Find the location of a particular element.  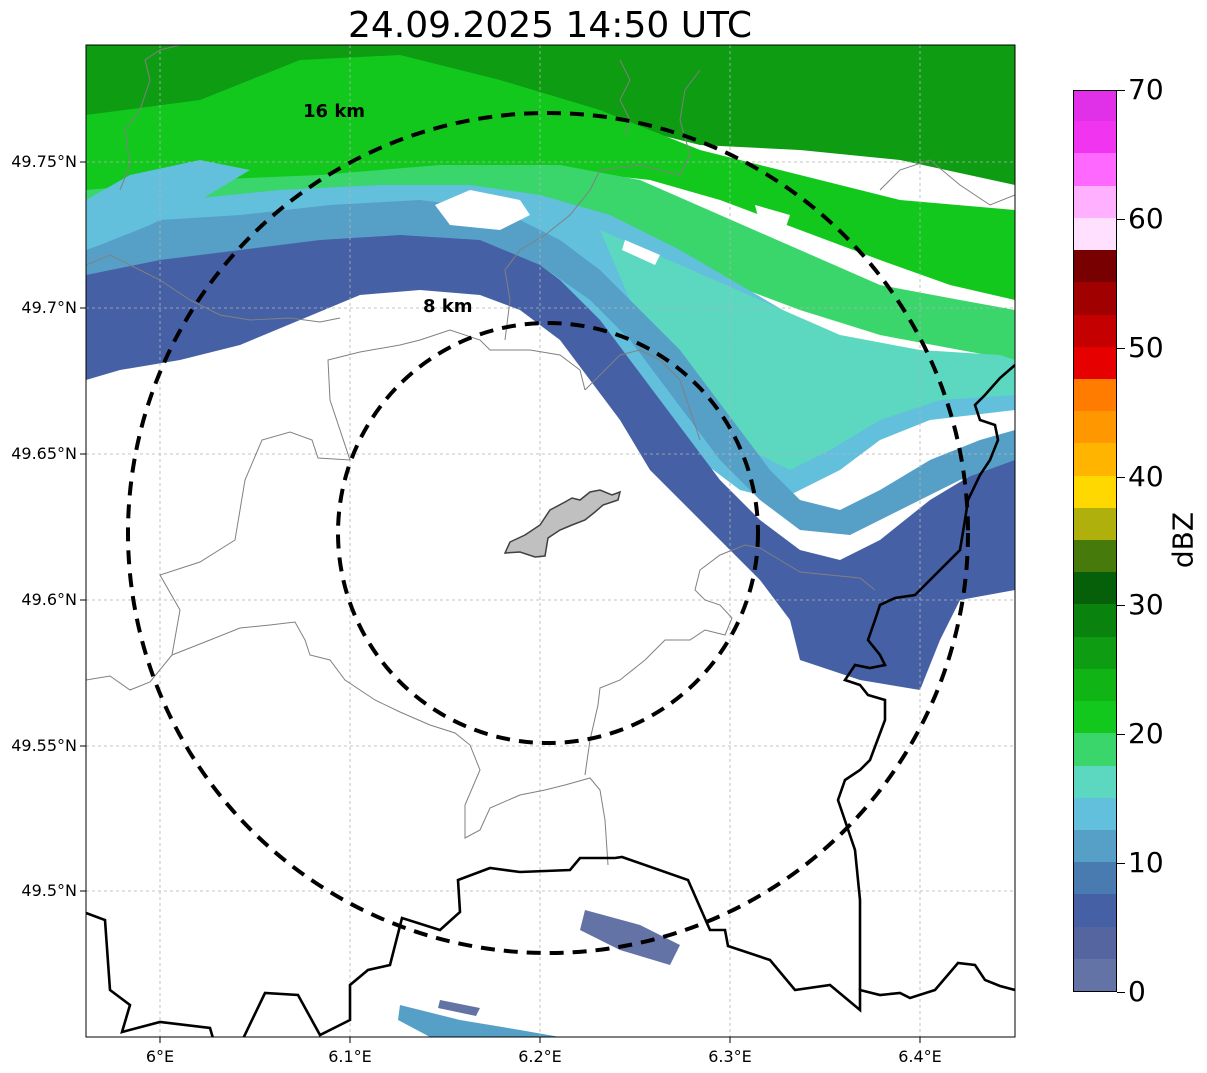

colorbar-tick-label: 30 is located at coordinates (1146, 605).